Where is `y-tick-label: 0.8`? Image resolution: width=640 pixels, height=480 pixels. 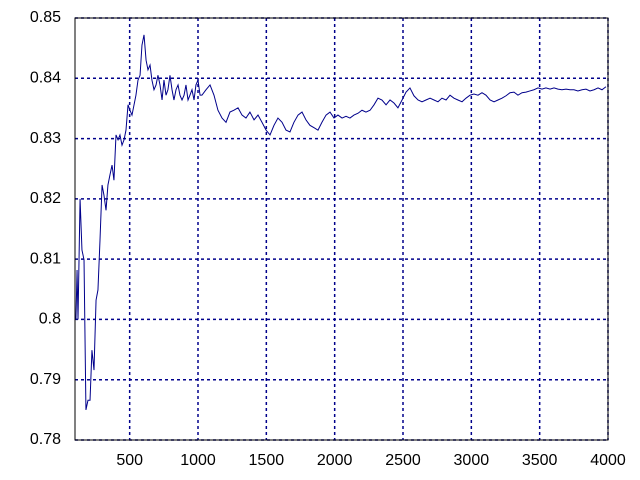
y-tick-label: 0.8 is located at coordinates (50, 319).